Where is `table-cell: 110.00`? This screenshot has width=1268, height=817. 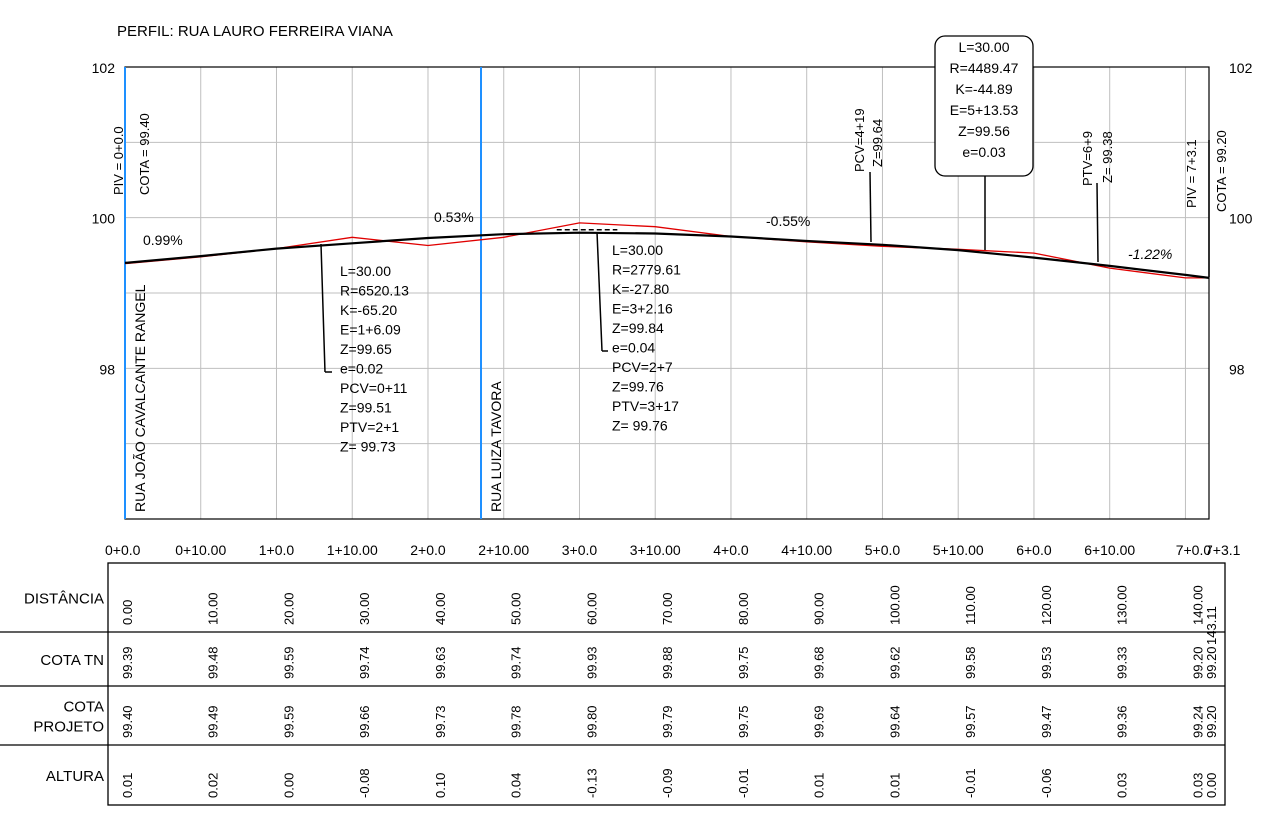 table-cell: 110.00 is located at coordinates (970, 605).